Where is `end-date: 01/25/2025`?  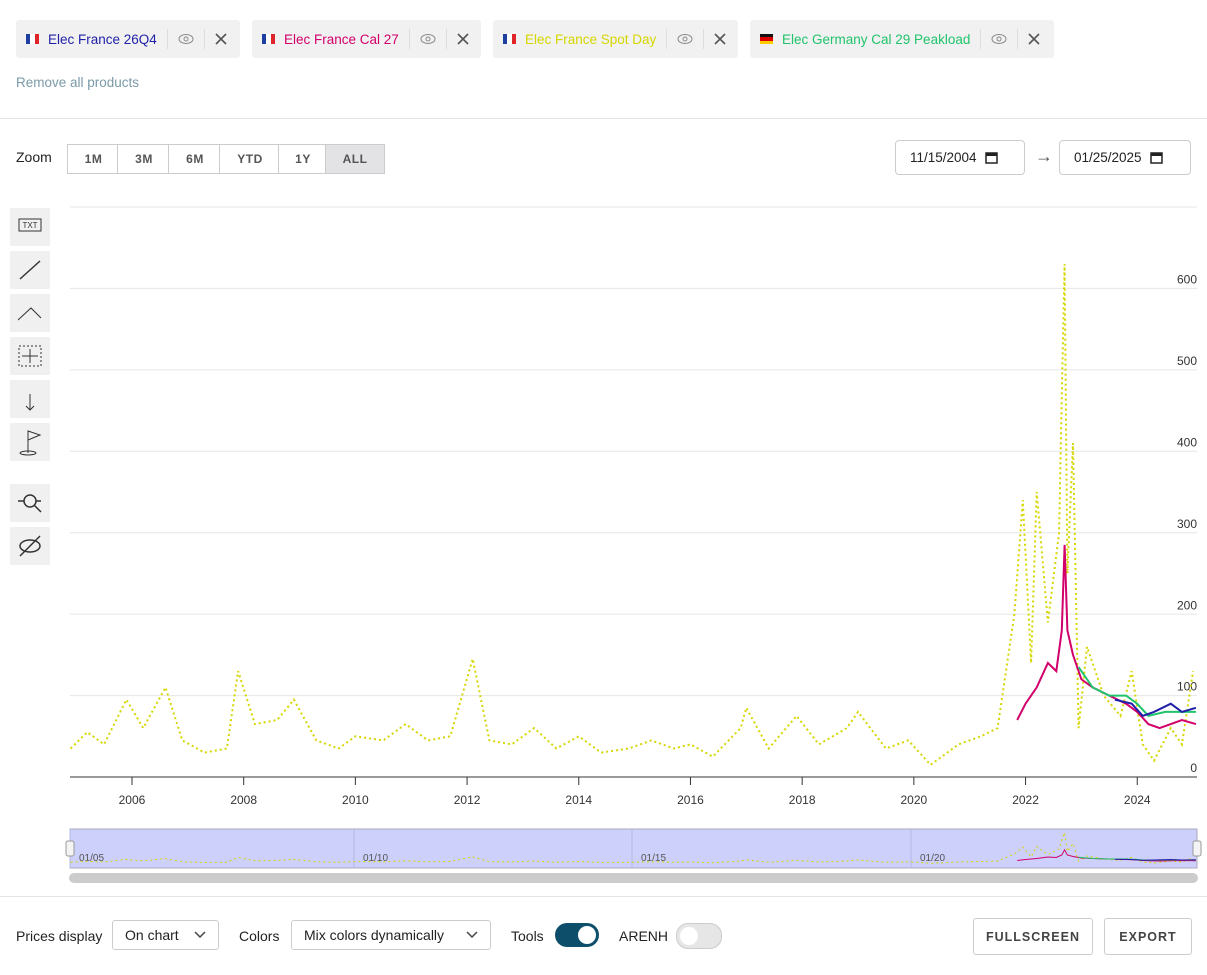 end-date: 01/25/2025 is located at coordinates (1108, 157).